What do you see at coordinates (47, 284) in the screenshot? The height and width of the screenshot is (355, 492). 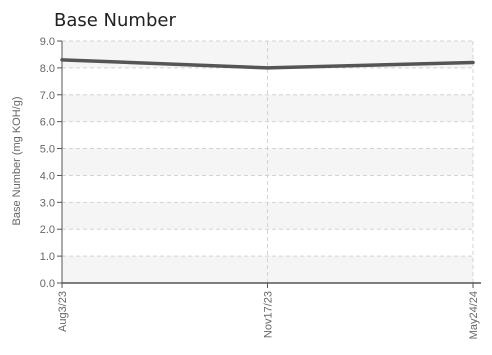 I see `y-tick-label: 0.0` at bounding box center [47, 284].